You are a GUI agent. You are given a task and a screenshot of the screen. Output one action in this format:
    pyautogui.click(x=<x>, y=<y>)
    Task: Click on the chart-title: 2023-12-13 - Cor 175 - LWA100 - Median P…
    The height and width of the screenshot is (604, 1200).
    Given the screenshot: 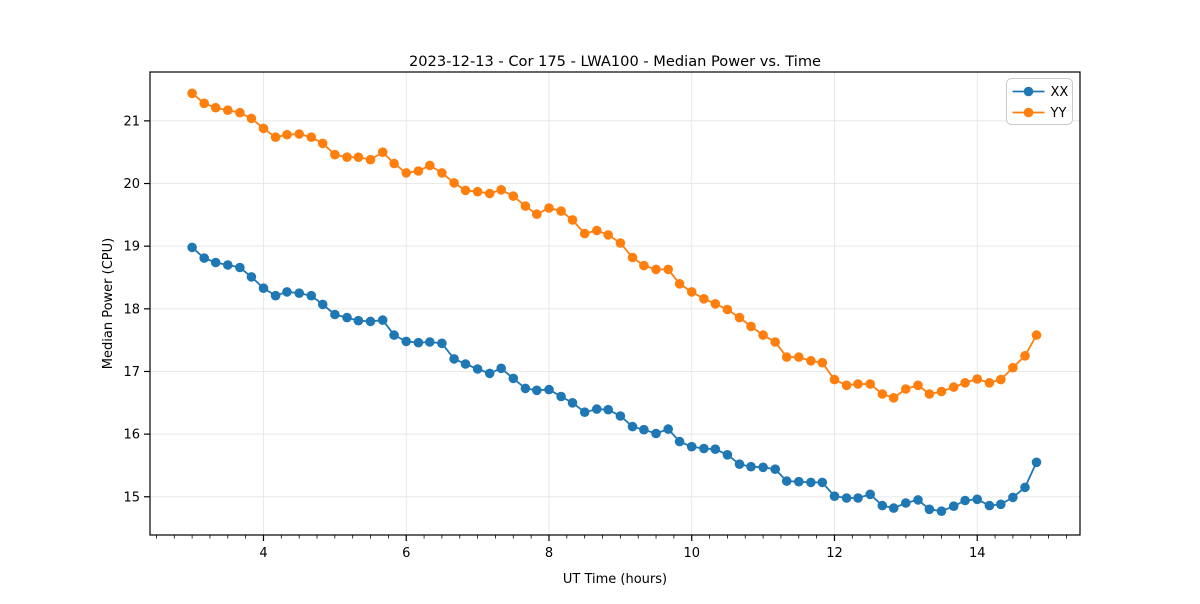 What is the action you would take?
    pyautogui.click(x=615, y=61)
    